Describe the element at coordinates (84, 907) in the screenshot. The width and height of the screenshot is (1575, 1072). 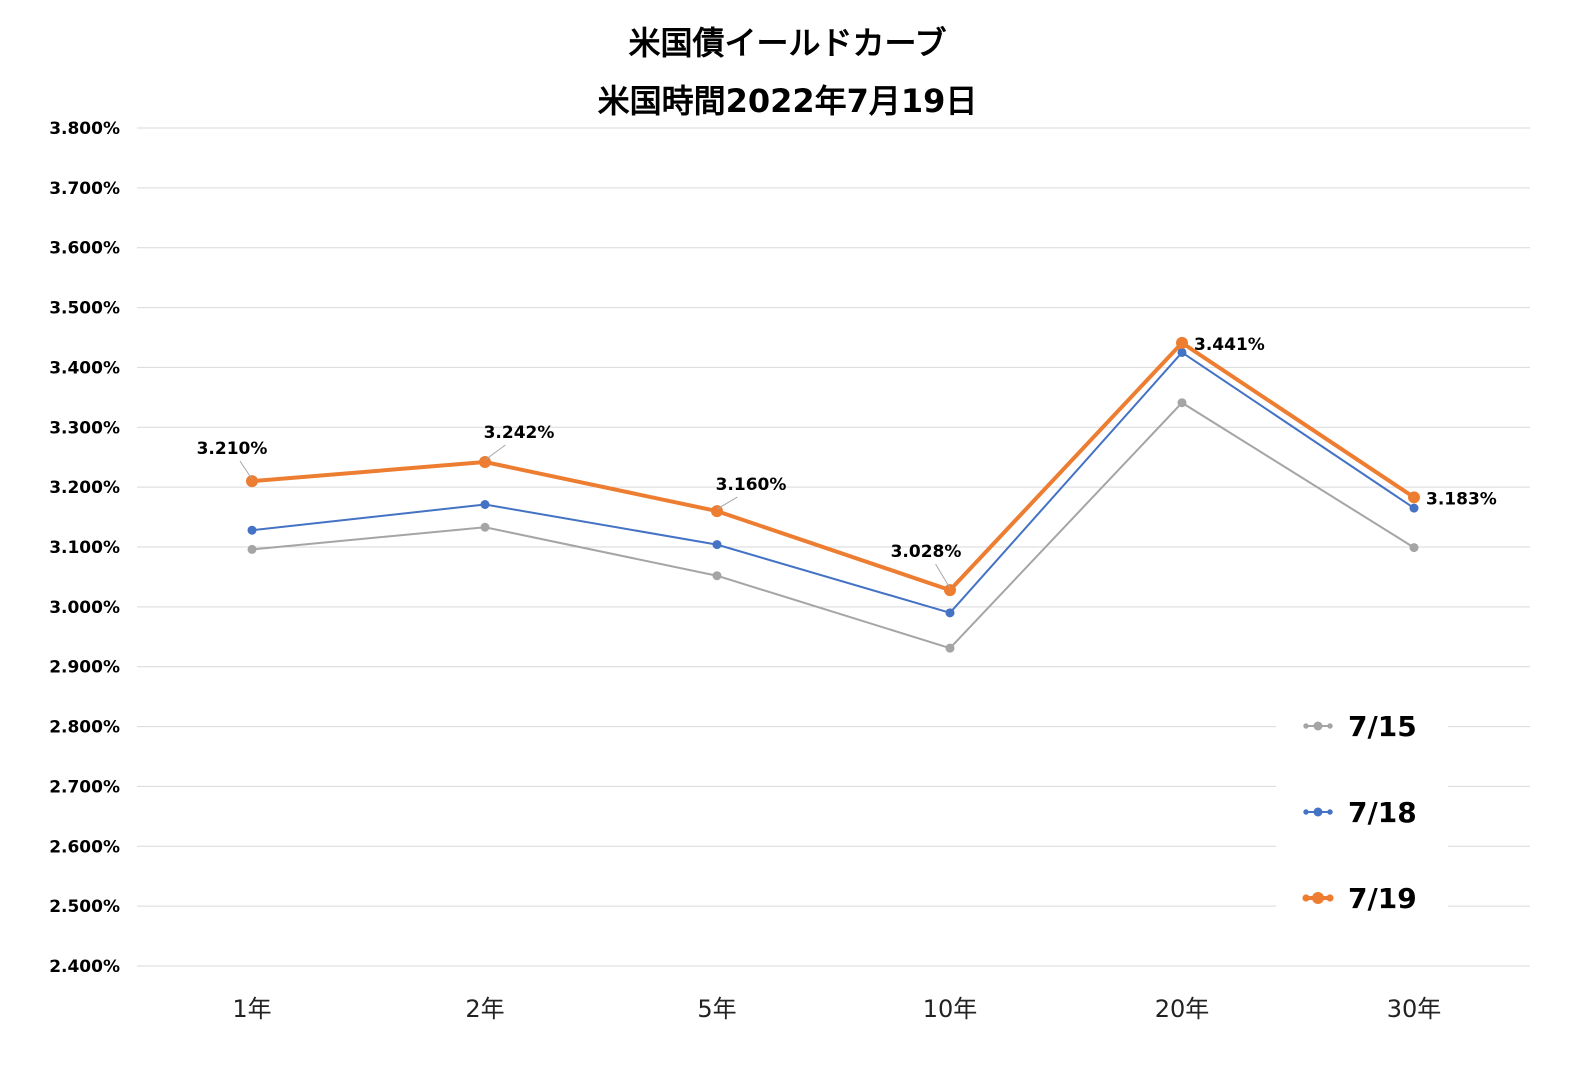
I see `y-tick-label: 2.500%` at that location.